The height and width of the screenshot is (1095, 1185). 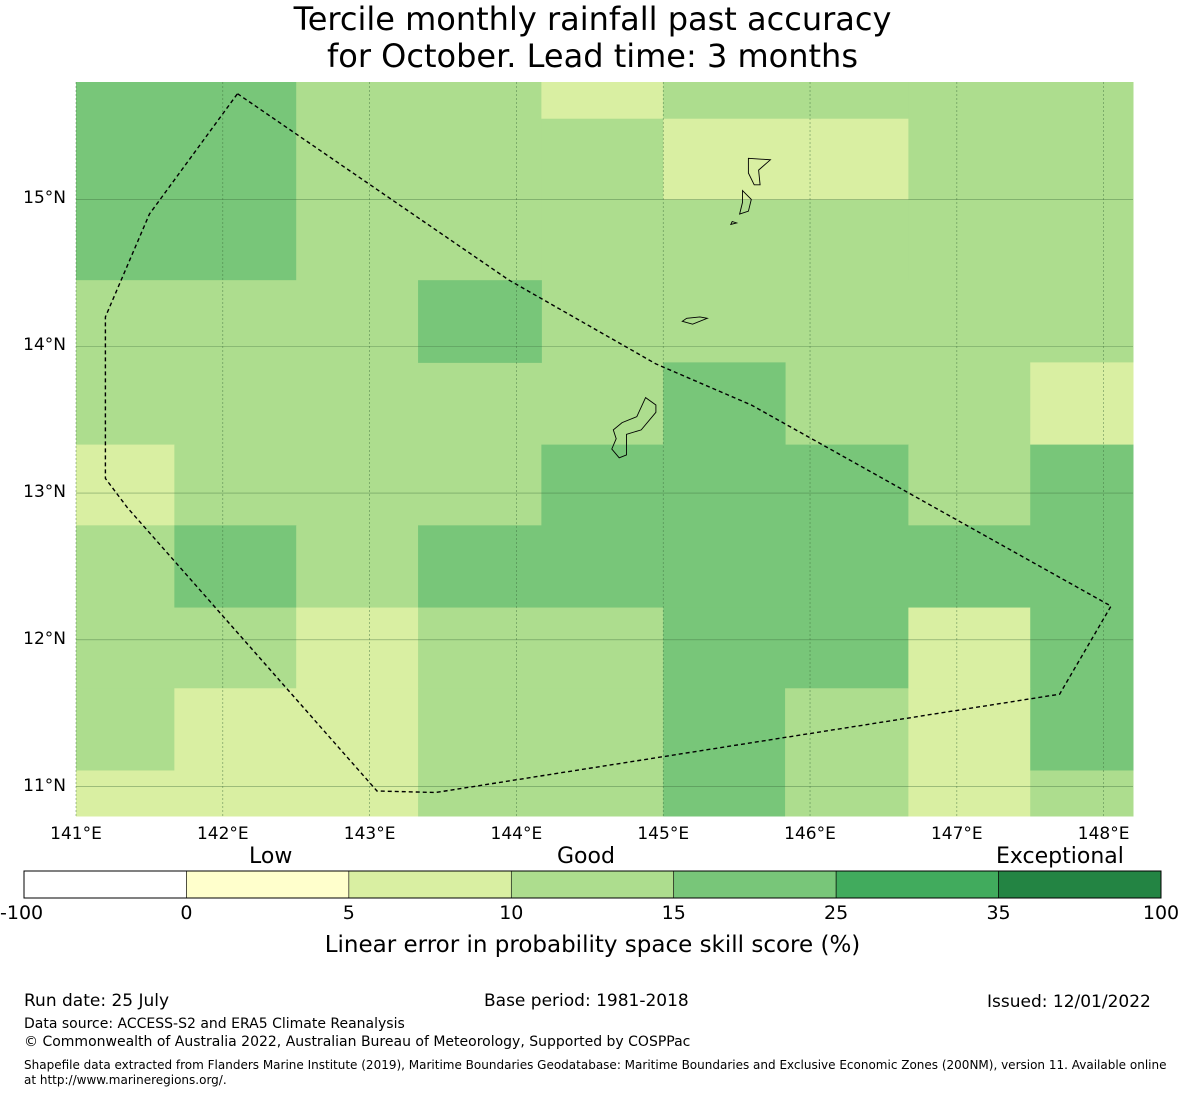 What do you see at coordinates (1161, 913) in the screenshot?
I see `colorbar-tick-label: 100` at bounding box center [1161, 913].